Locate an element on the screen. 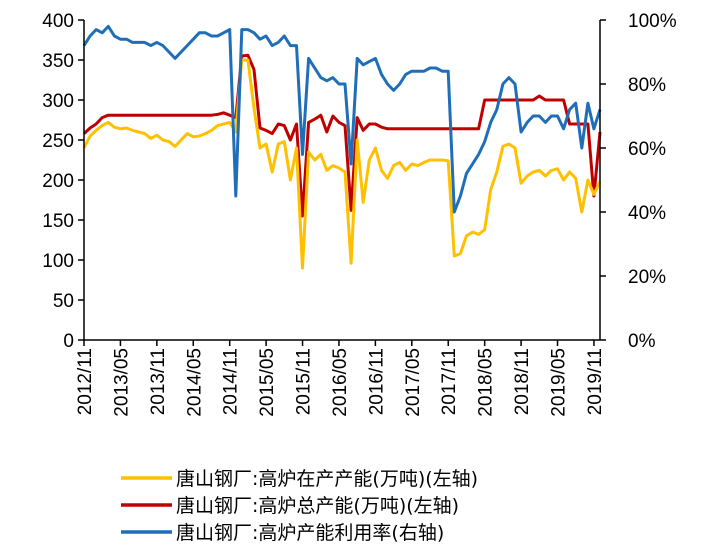 This screenshot has height=558, width=710. x-tick-label: 2014/05 is located at coordinates (194, 382).